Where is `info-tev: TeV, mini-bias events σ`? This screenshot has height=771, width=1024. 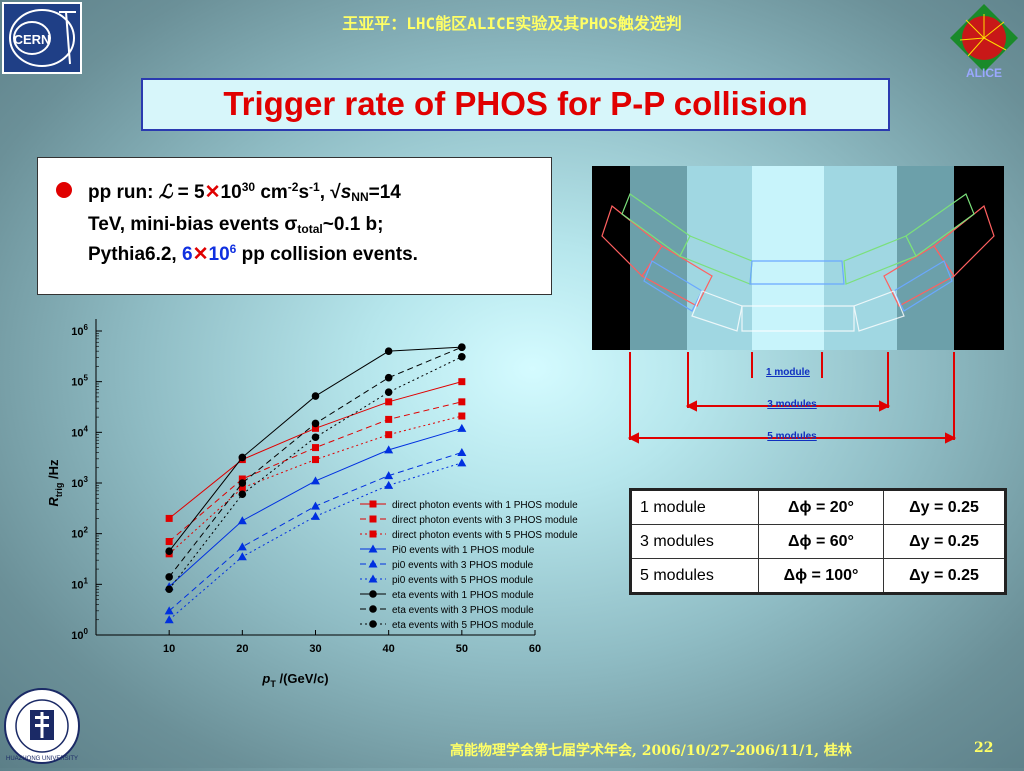 info-tev: TeV, mini-bias events σ is located at coordinates (193, 224).